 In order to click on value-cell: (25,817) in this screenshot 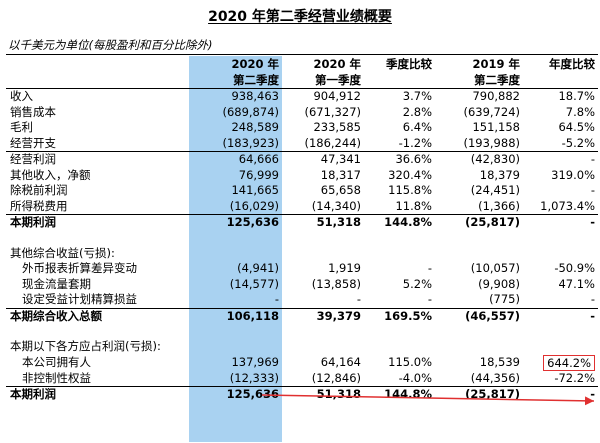, I will do `click(479, 394)`.